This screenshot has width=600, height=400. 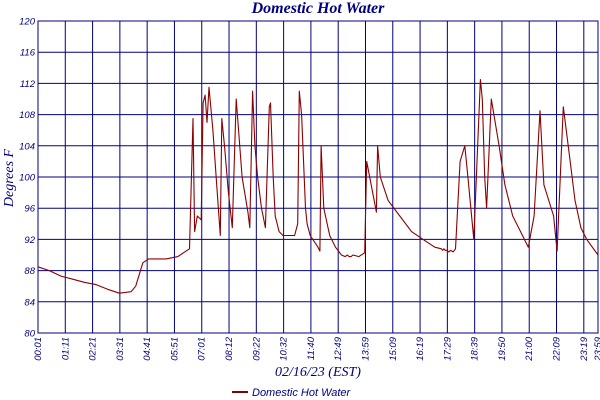 I want to click on x-tick-label: 10:32, so click(x=284, y=348).